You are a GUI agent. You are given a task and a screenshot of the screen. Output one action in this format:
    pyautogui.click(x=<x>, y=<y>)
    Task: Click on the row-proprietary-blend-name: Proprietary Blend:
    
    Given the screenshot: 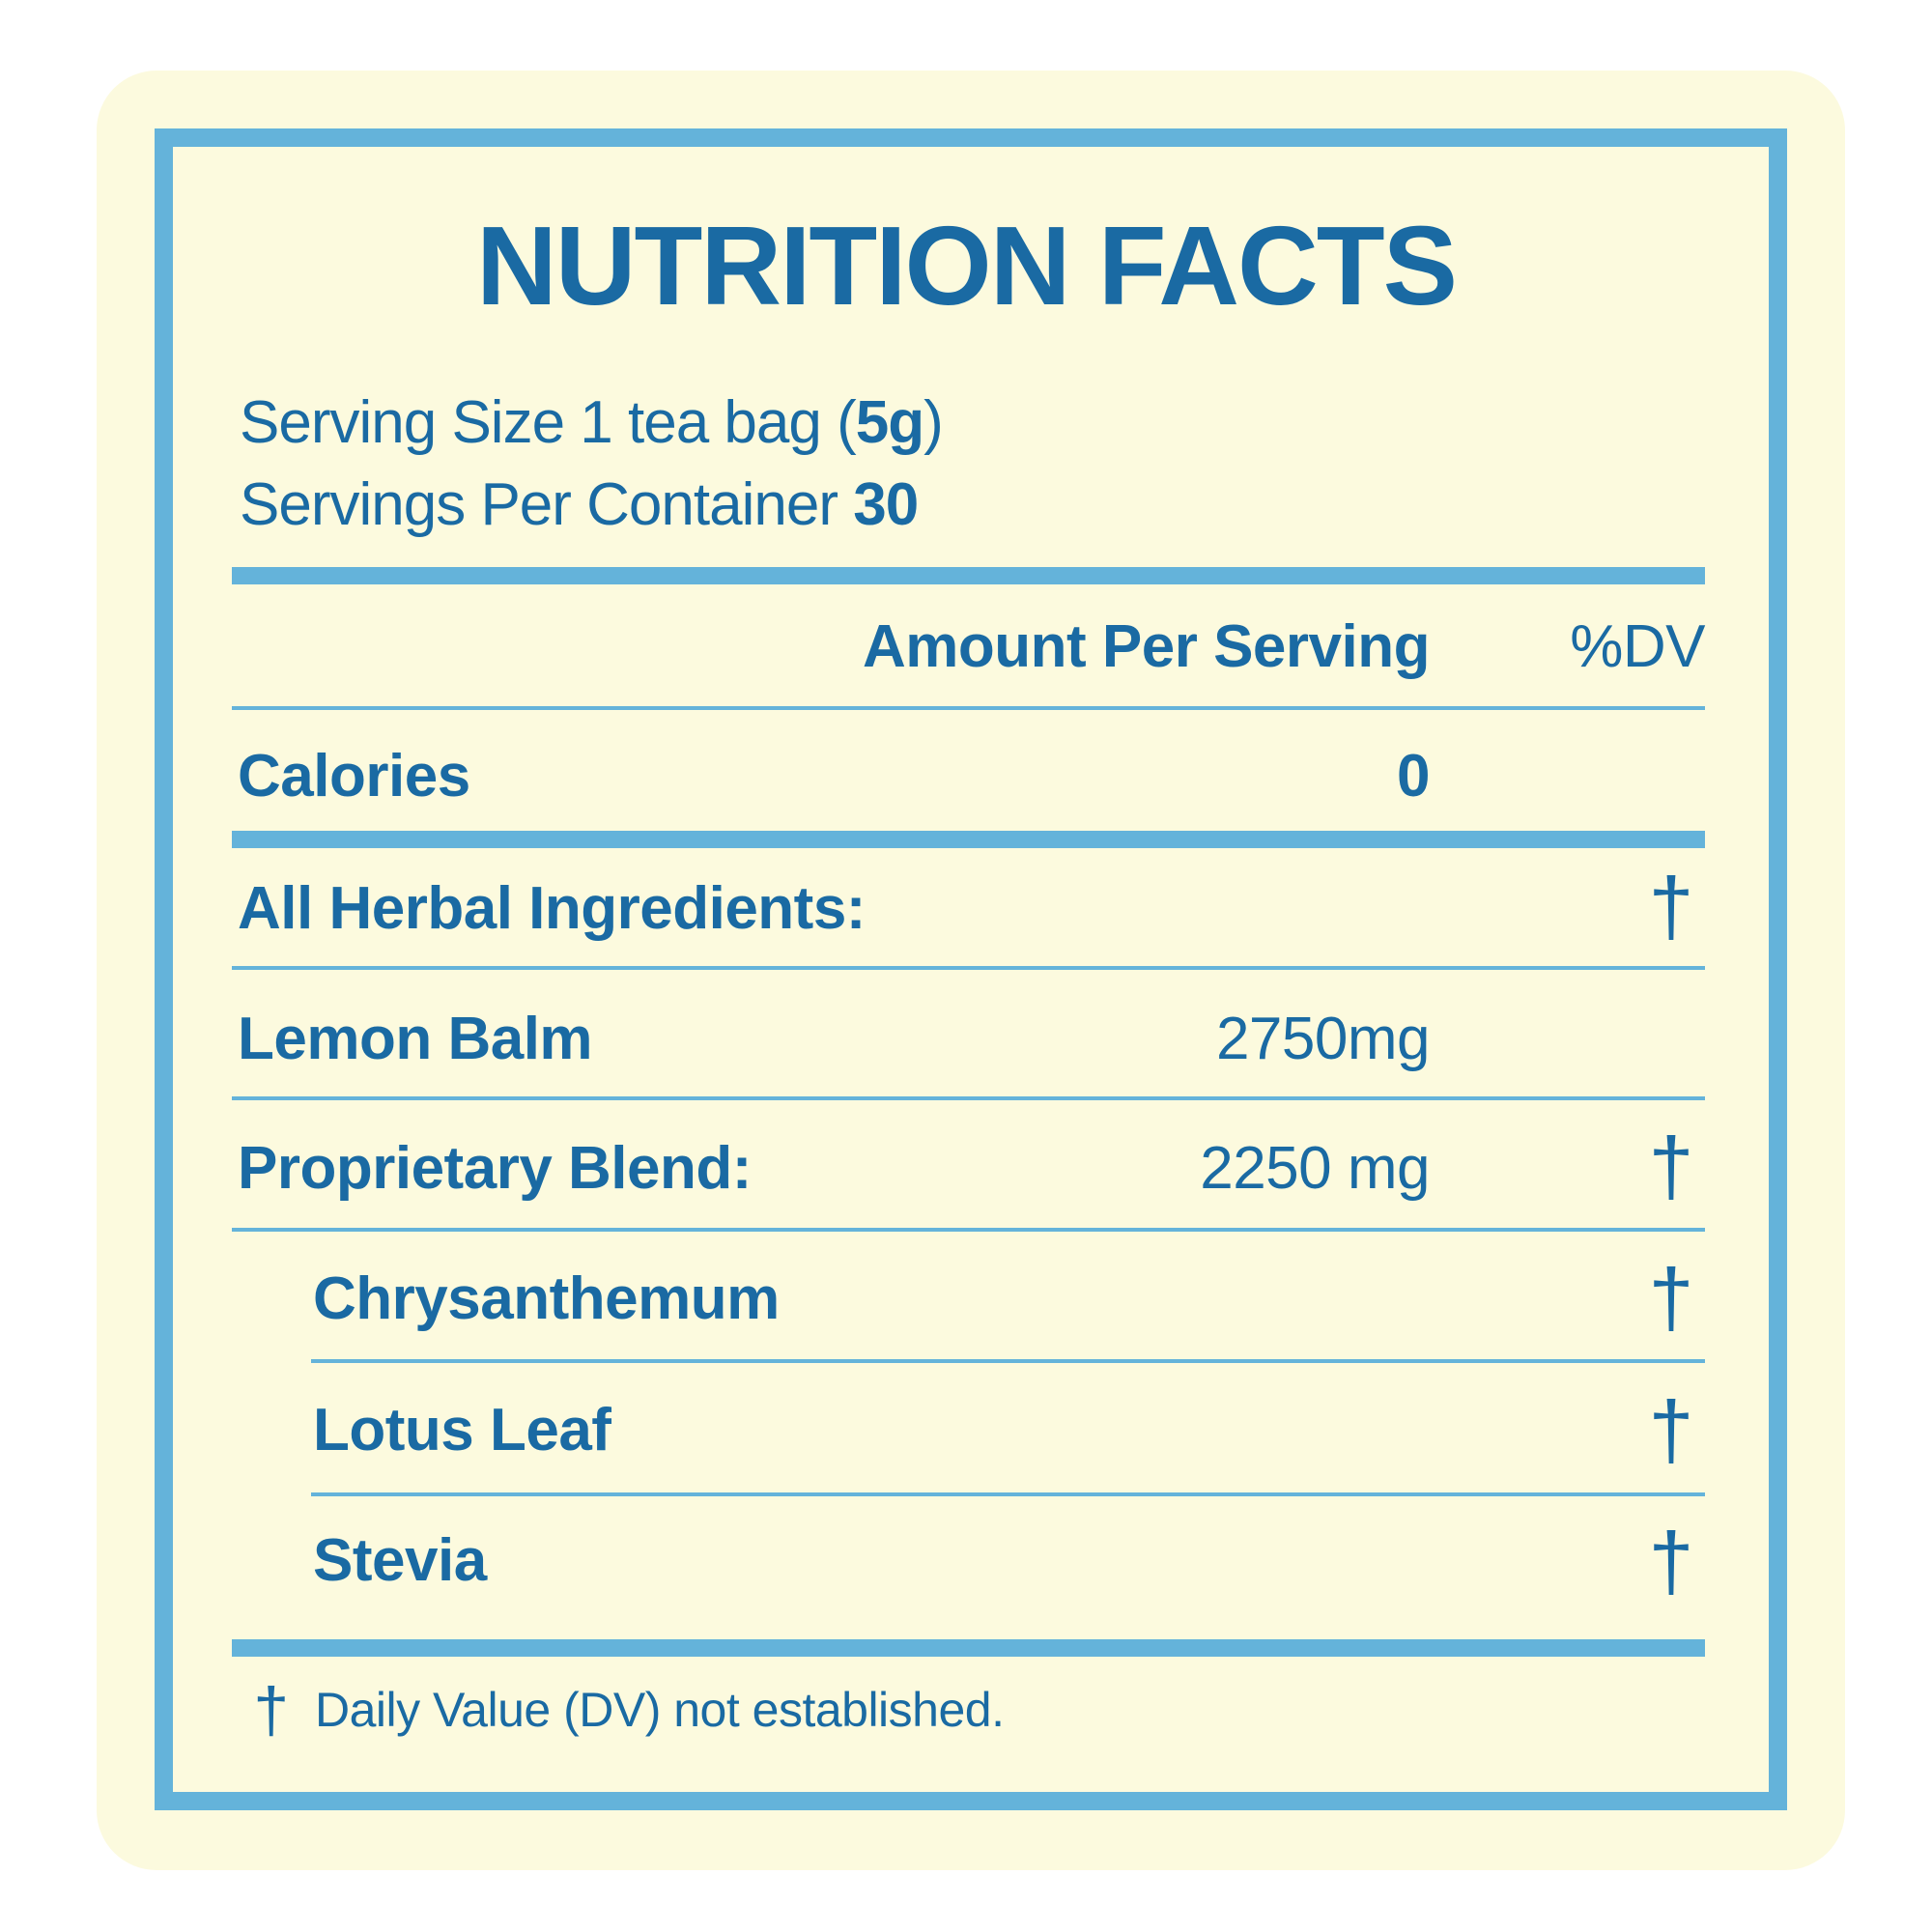 What is the action you would take?
    pyautogui.click(x=495, y=1168)
    